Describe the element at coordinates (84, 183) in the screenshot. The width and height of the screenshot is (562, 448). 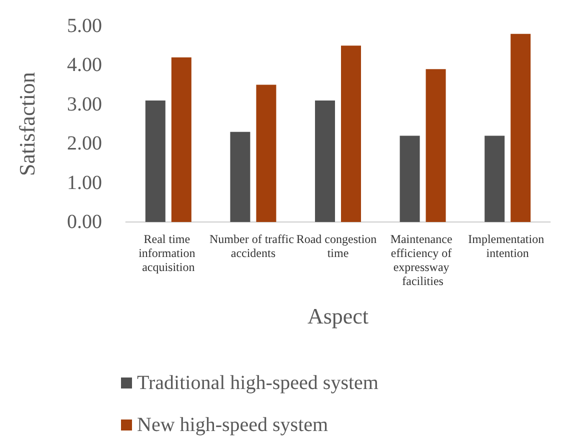
I see `y-tick-label: 1.00` at that location.